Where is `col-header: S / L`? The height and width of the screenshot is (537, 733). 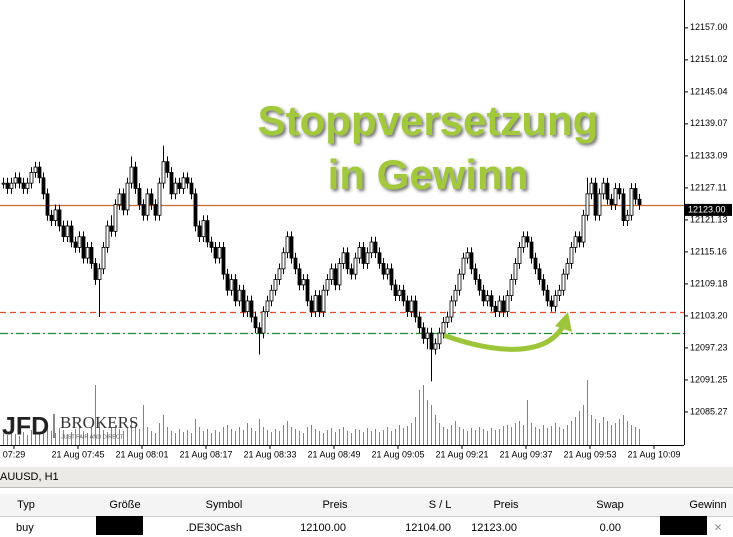
col-header: S / L is located at coordinates (440, 505).